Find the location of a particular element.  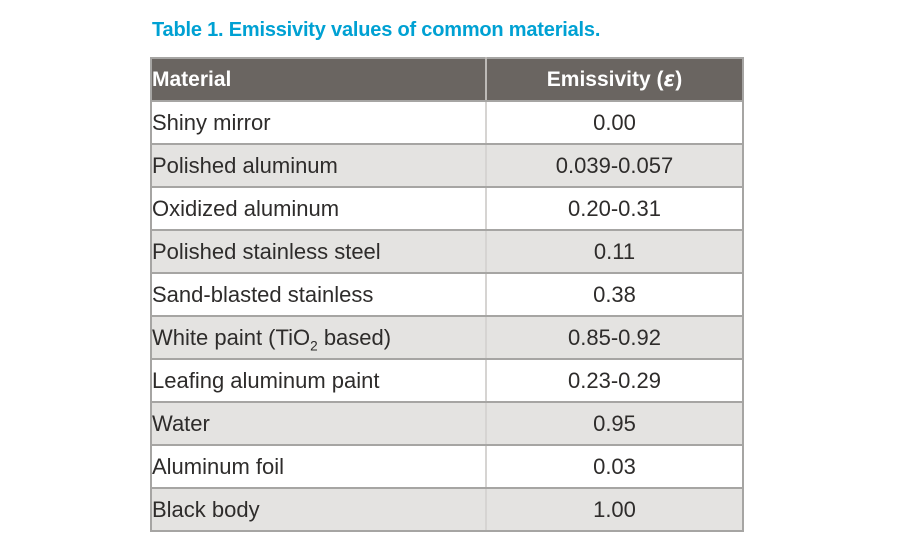

emissivity-cell: 0.38 is located at coordinates (615, 294).